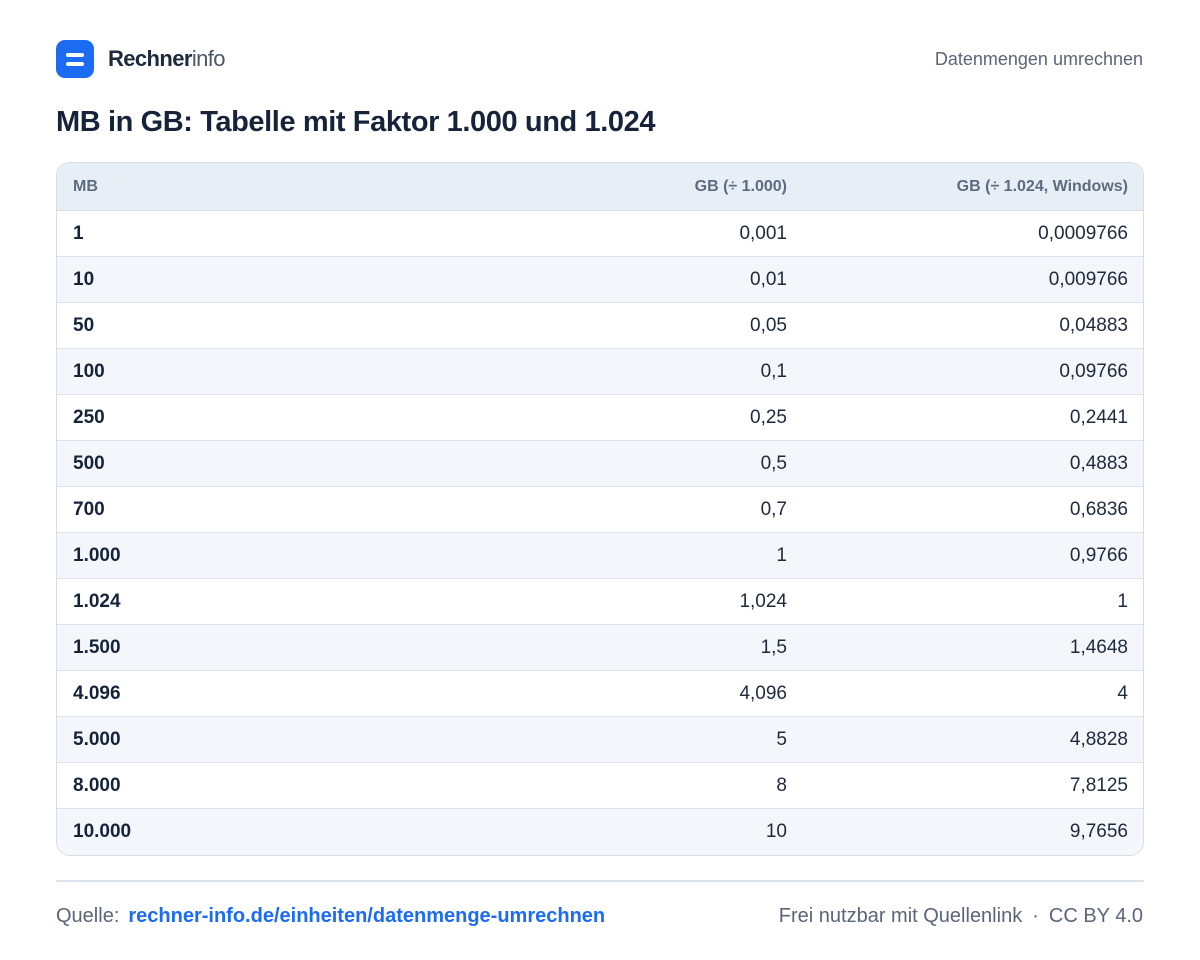 The image size is (1200, 960). What do you see at coordinates (1093, 325) in the screenshot?
I see `cell-gb-1024: 0,04883` at bounding box center [1093, 325].